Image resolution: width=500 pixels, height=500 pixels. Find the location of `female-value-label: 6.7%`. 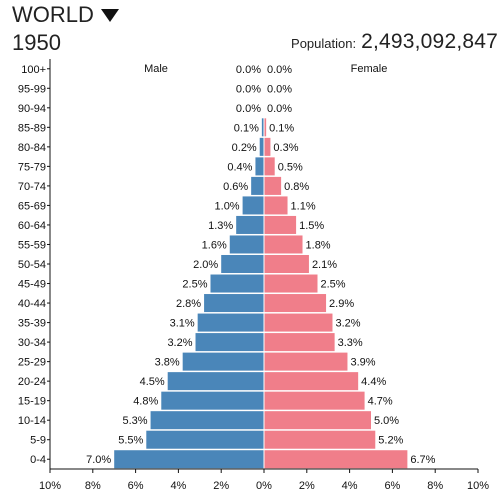

female-value-label: 6.7% is located at coordinates (422, 460).